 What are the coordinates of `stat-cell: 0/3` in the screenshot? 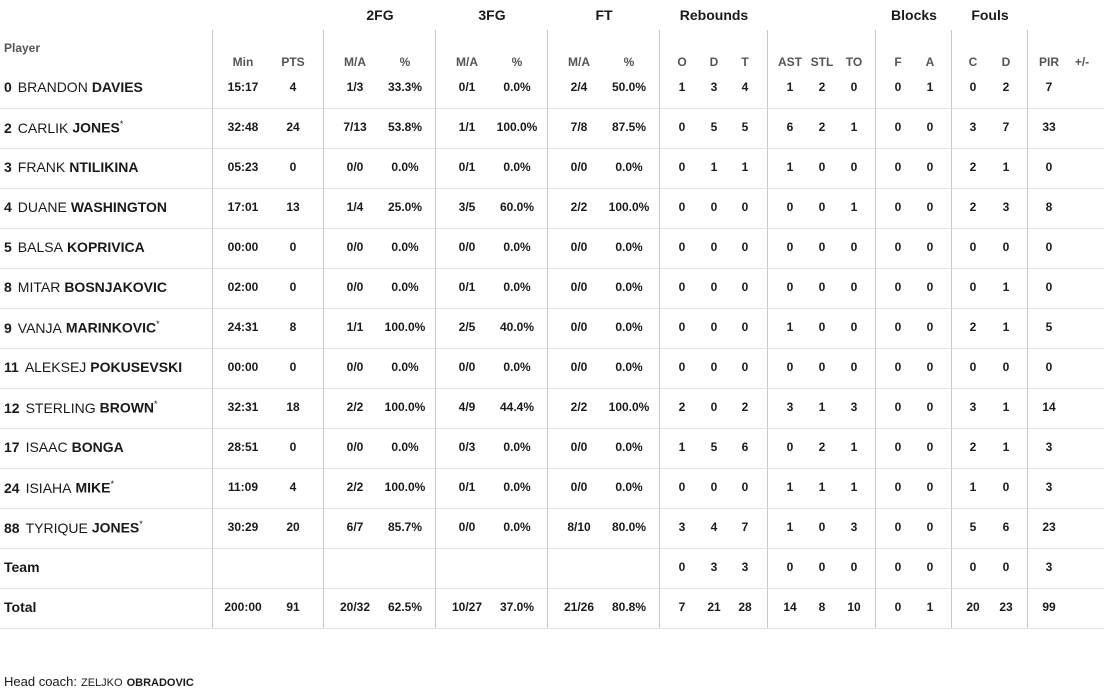 It's located at (467, 447).